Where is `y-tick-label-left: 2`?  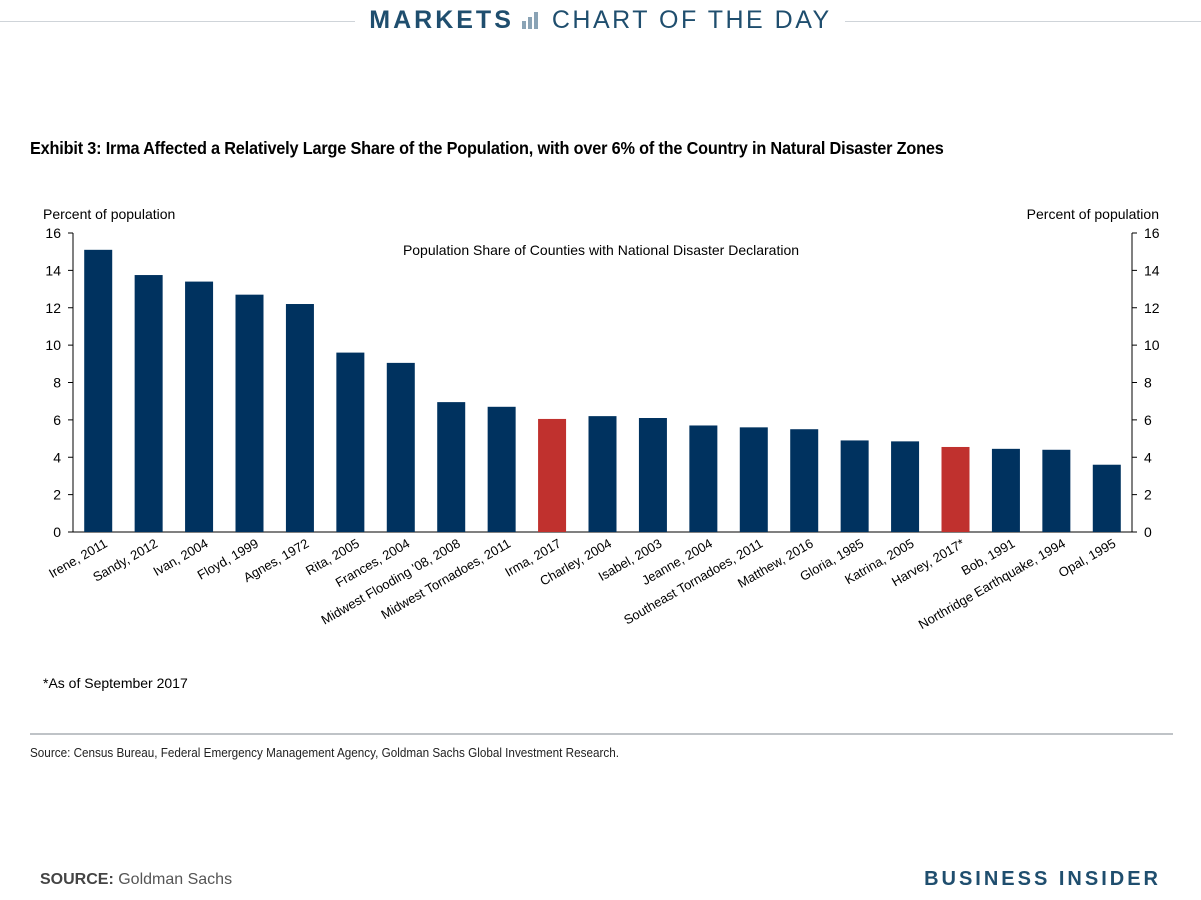 y-tick-label-left: 2 is located at coordinates (57, 495).